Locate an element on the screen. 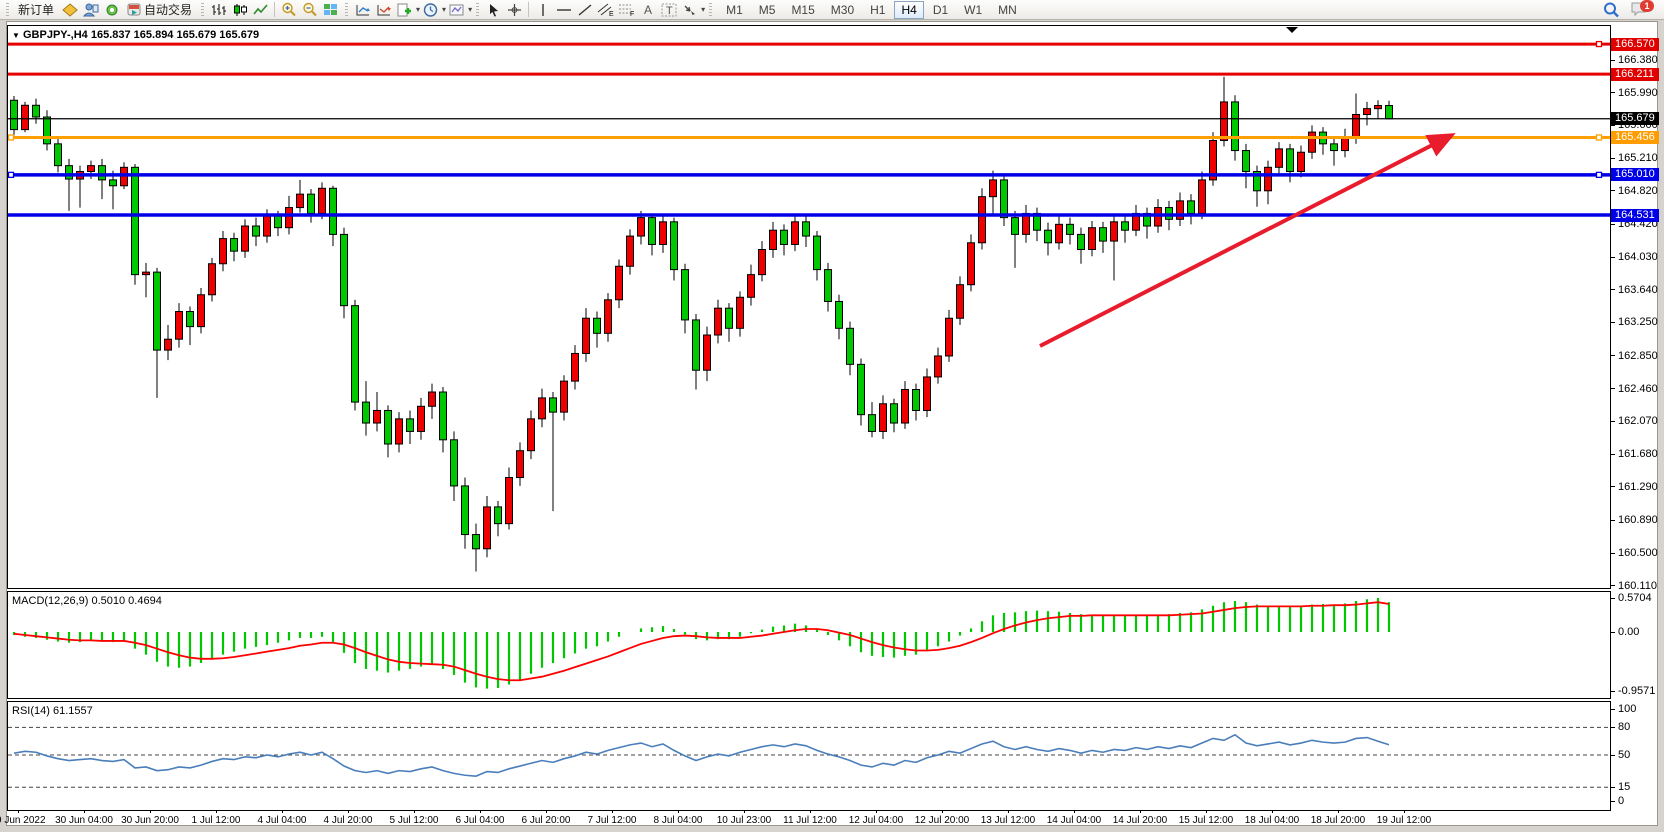 This screenshot has height=832, width=1664. rsi-tick-dash is located at coordinates (1613, 787).